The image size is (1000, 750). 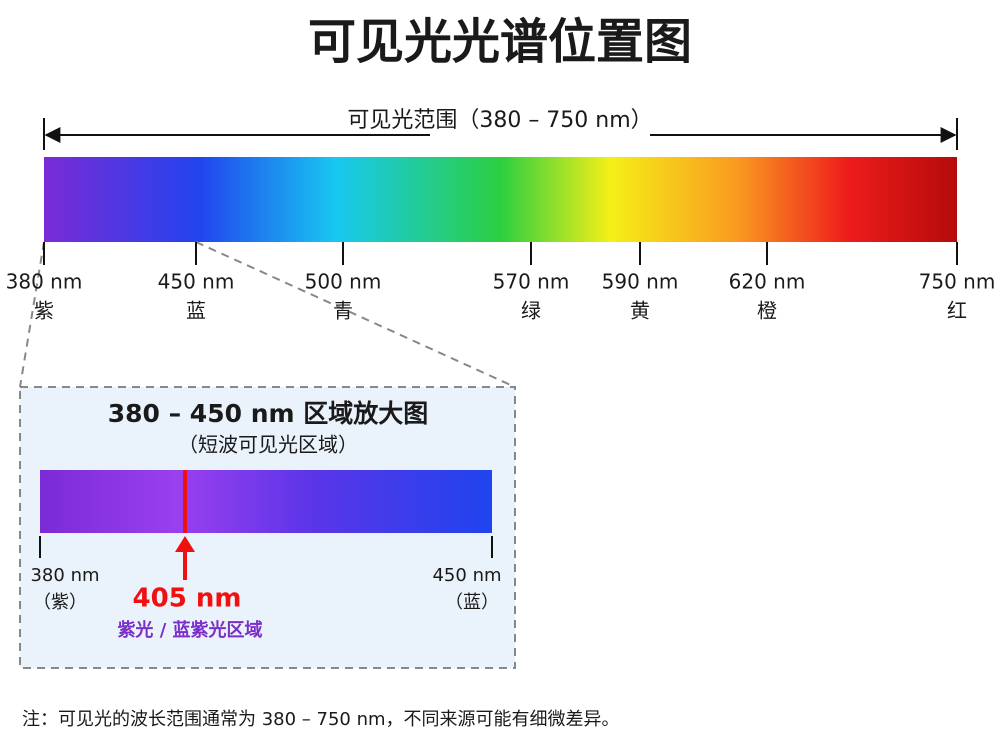 What do you see at coordinates (321, 719) in the screenshot?
I see `footnote: 注：可见光的波长范围通常为 380 – 750 nm，不同来源可能有细微差异。` at bounding box center [321, 719].